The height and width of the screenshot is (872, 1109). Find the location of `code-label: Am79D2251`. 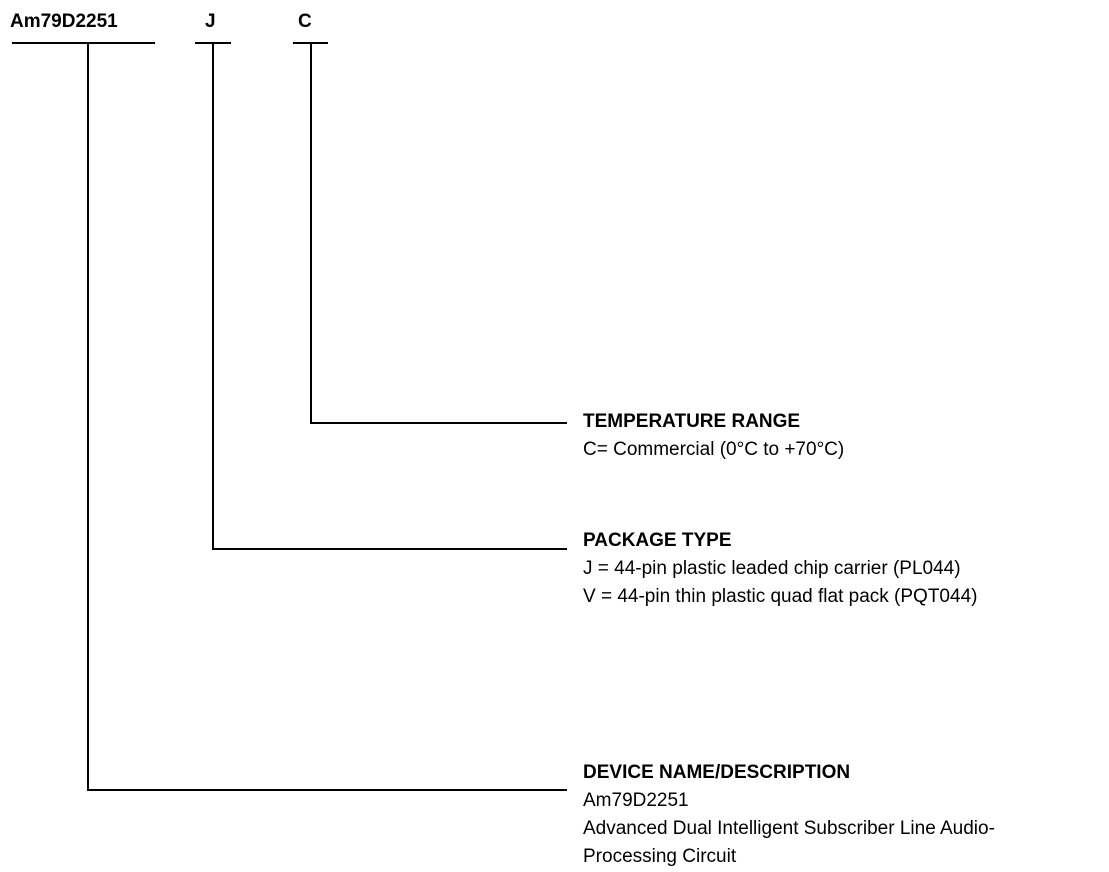

code-label: Am79D2251 is located at coordinates (64, 21).